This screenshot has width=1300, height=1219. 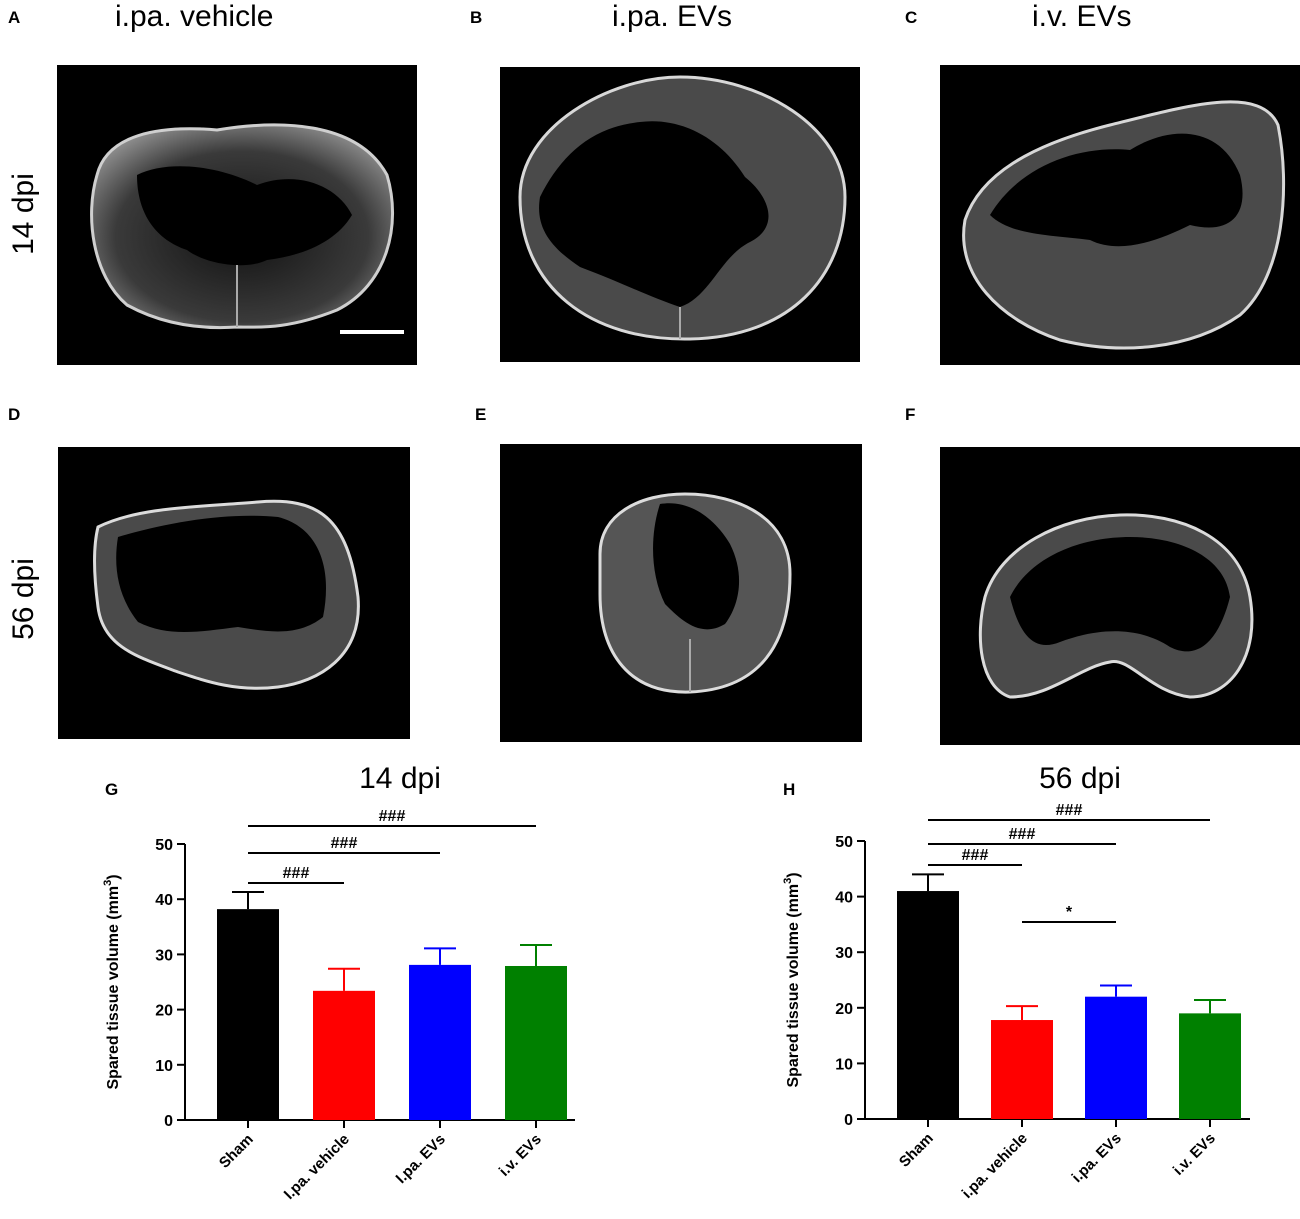 I want to click on spinal-cord-section-d, so click(x=226, y=594).